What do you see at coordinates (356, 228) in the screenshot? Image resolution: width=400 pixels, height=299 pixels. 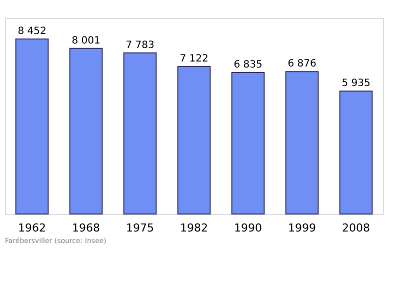 I see `x-tick-label: 2008` at bounding box center [356, 228].